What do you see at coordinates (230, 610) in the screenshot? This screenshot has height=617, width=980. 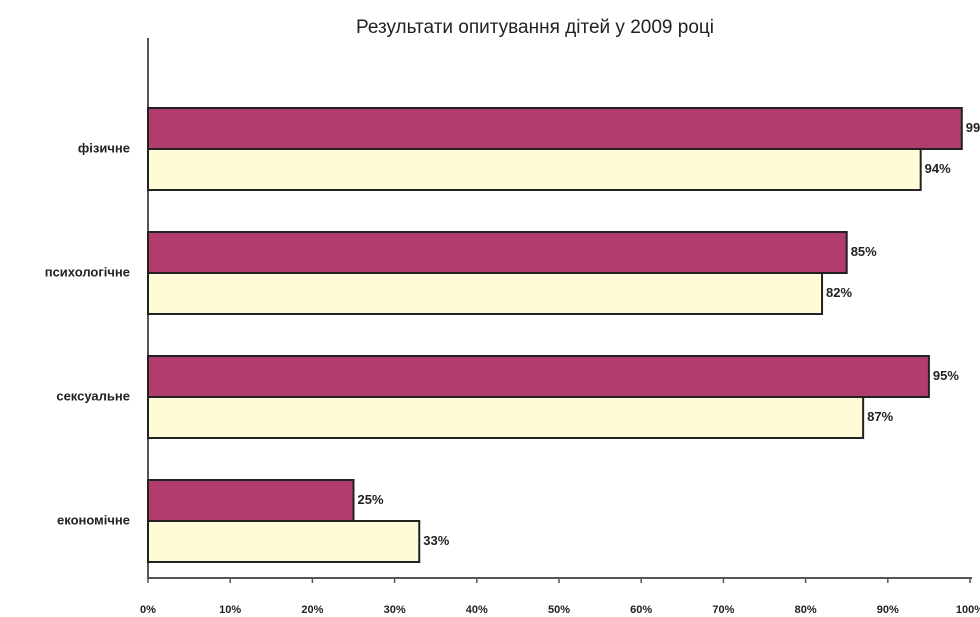 I see `x-tick-label: 10%` at bounding box center [230, 610].